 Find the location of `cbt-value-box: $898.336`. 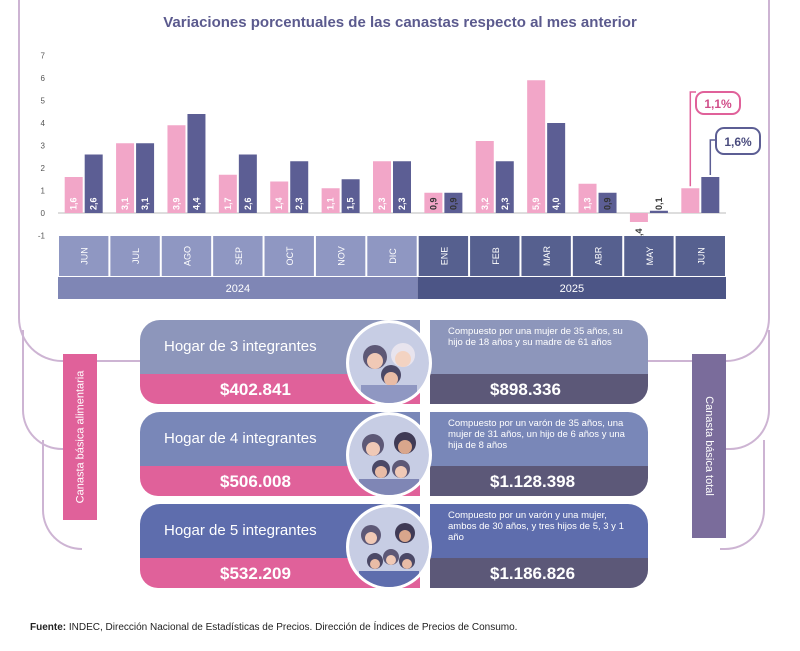

cbt-value-box: $898.336 is located at coordinates (539, 389).